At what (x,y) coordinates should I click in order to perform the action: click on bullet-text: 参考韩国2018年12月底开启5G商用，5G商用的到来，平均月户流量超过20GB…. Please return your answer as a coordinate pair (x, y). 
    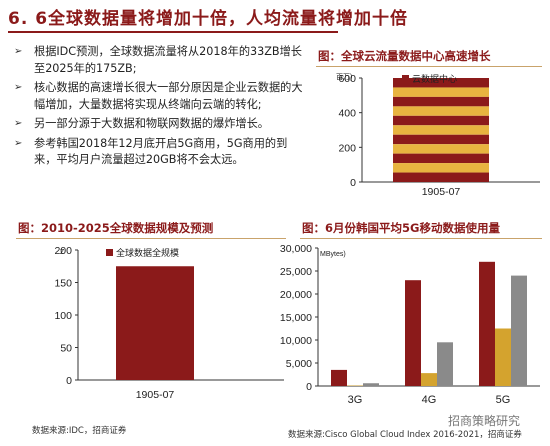
    Looking at the image, I should click on (161, 151).